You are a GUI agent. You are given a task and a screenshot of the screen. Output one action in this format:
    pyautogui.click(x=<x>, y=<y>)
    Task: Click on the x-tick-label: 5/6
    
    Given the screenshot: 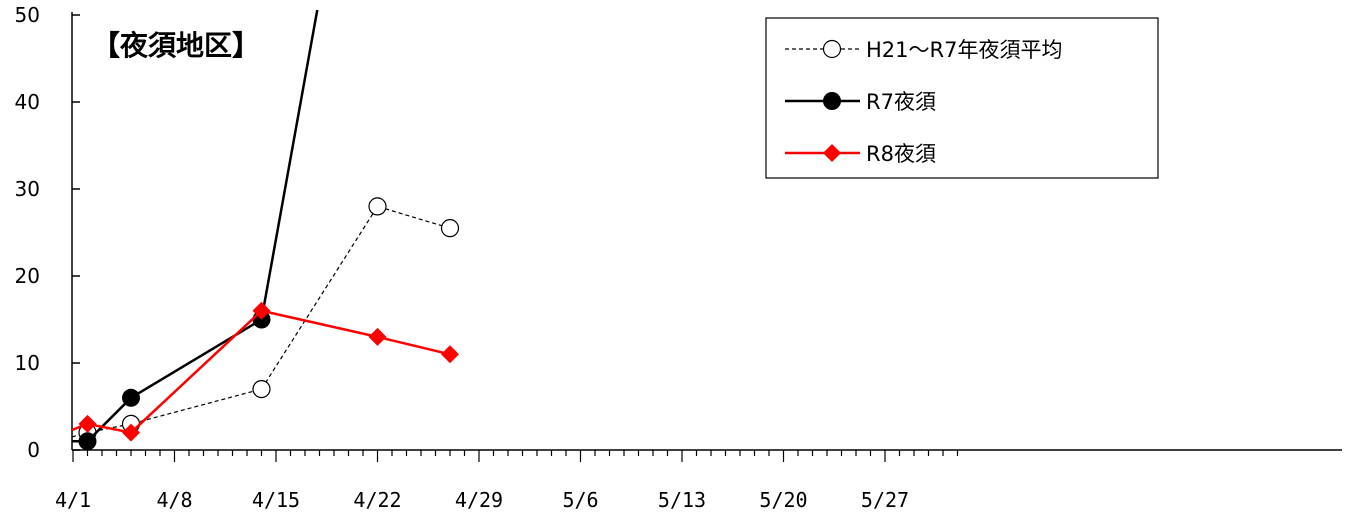 What is the action you would take?
    pyautogui.click(x=580, y=500)
    